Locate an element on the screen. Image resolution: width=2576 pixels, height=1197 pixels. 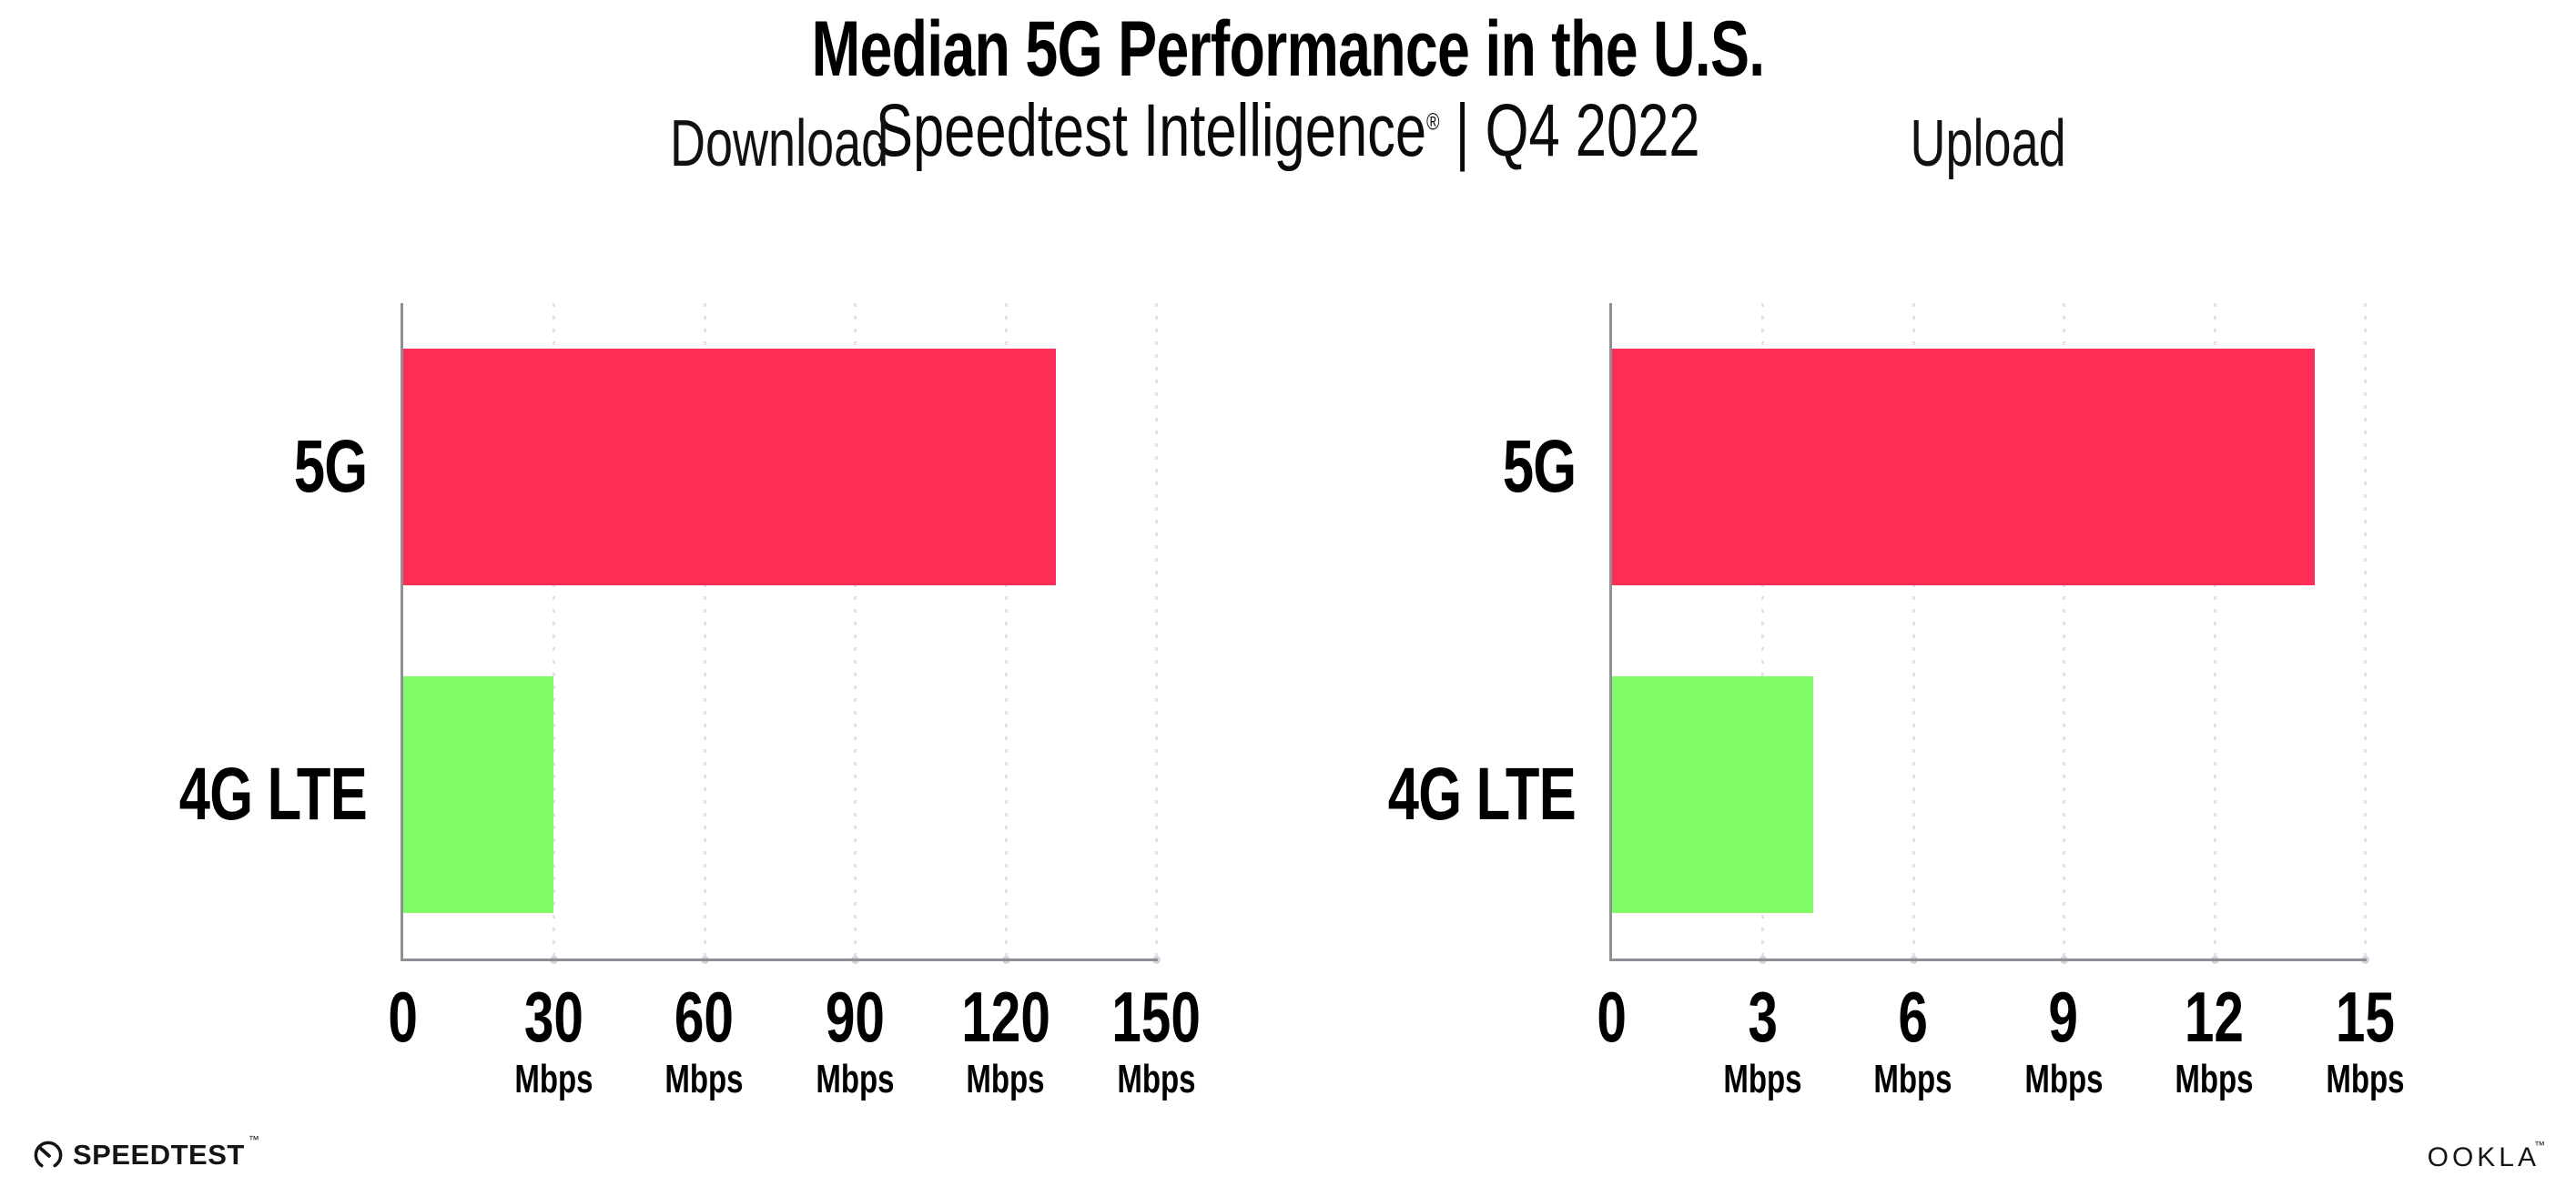
bar-download-5g is located at coordinates (729, 467).